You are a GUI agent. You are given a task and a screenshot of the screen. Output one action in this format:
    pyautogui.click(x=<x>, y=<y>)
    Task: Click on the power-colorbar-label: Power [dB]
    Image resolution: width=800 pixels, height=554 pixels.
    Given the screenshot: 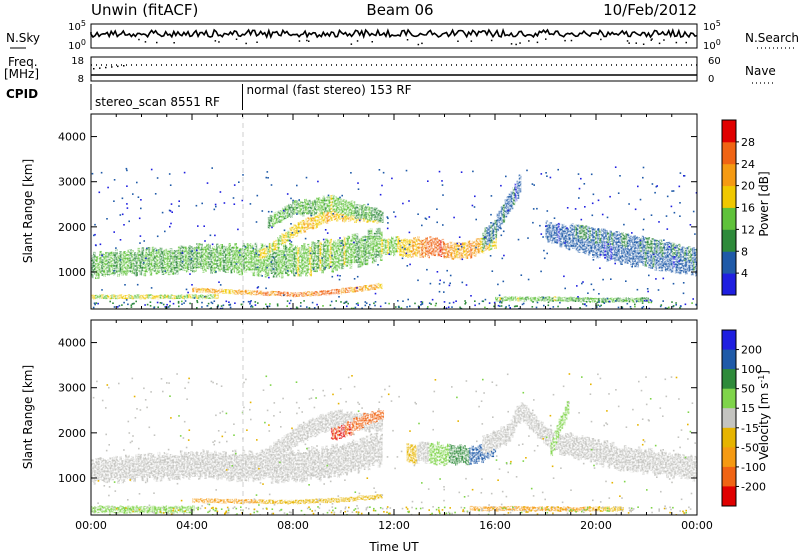 What is the action you would take?
    pyautogui.click(x=764, y=203)
    